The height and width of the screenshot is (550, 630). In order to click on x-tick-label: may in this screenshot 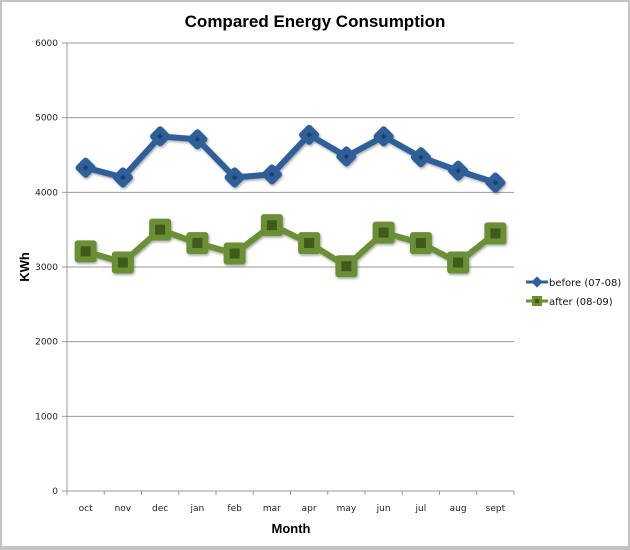, I will do `click(347, 509)`.